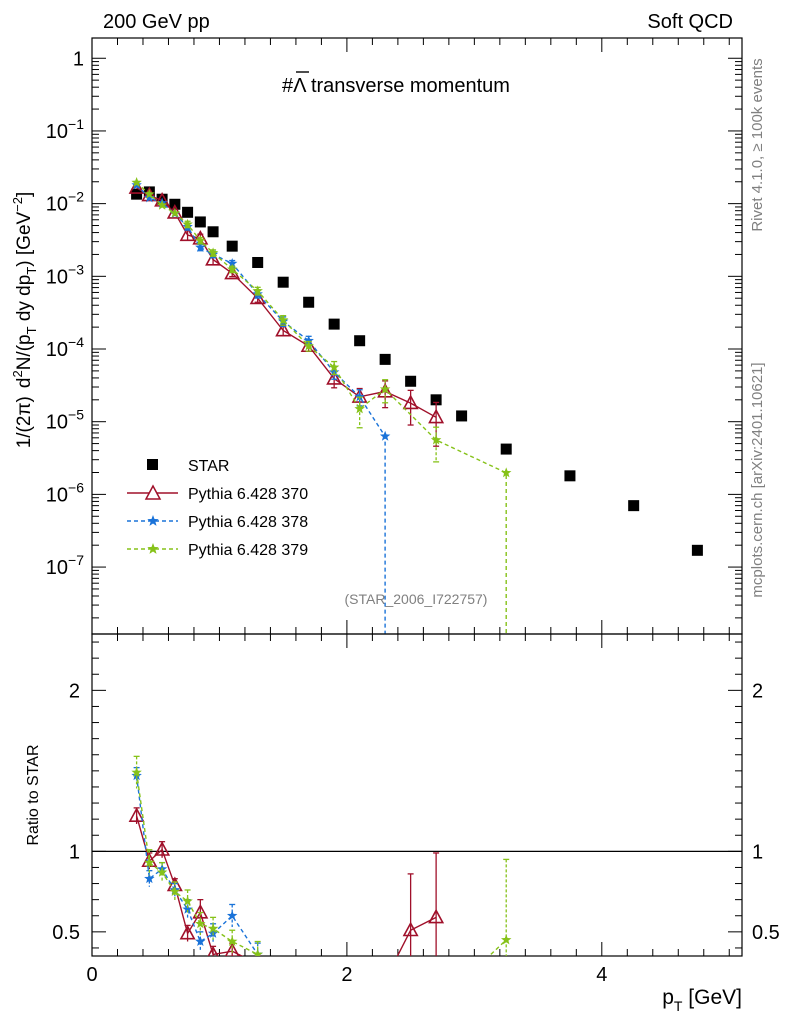 The image size is (786, 1024). I want to click on main-y-axis-label: 1/(2π)d2N/(pT dy dpT) [GeV−2], so click(24, 320).